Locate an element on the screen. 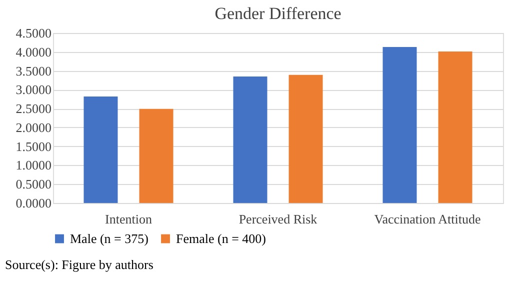 This screenshot has width=520, height=302. y-tick-label: 2.5000 is located at coordinates (34, 108).